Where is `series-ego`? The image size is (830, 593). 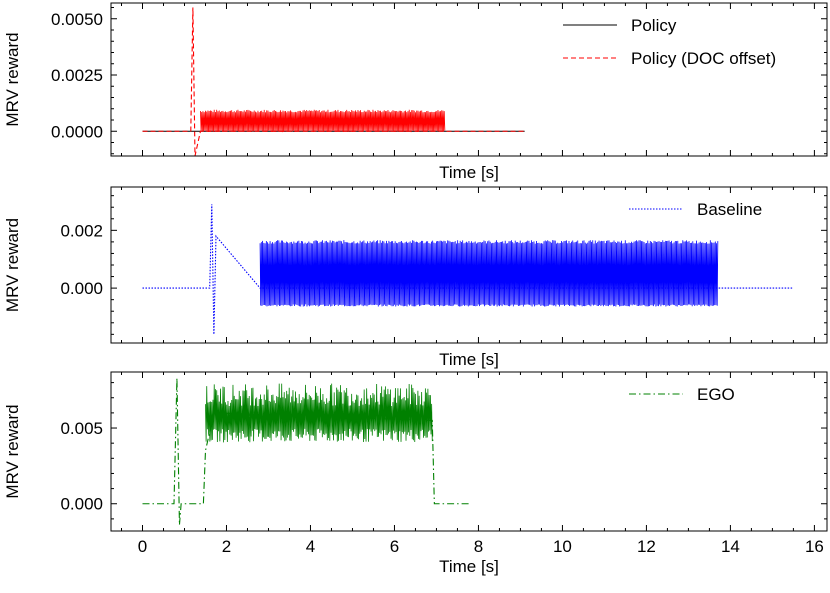 series-ego is located at coordinates (306, 451).